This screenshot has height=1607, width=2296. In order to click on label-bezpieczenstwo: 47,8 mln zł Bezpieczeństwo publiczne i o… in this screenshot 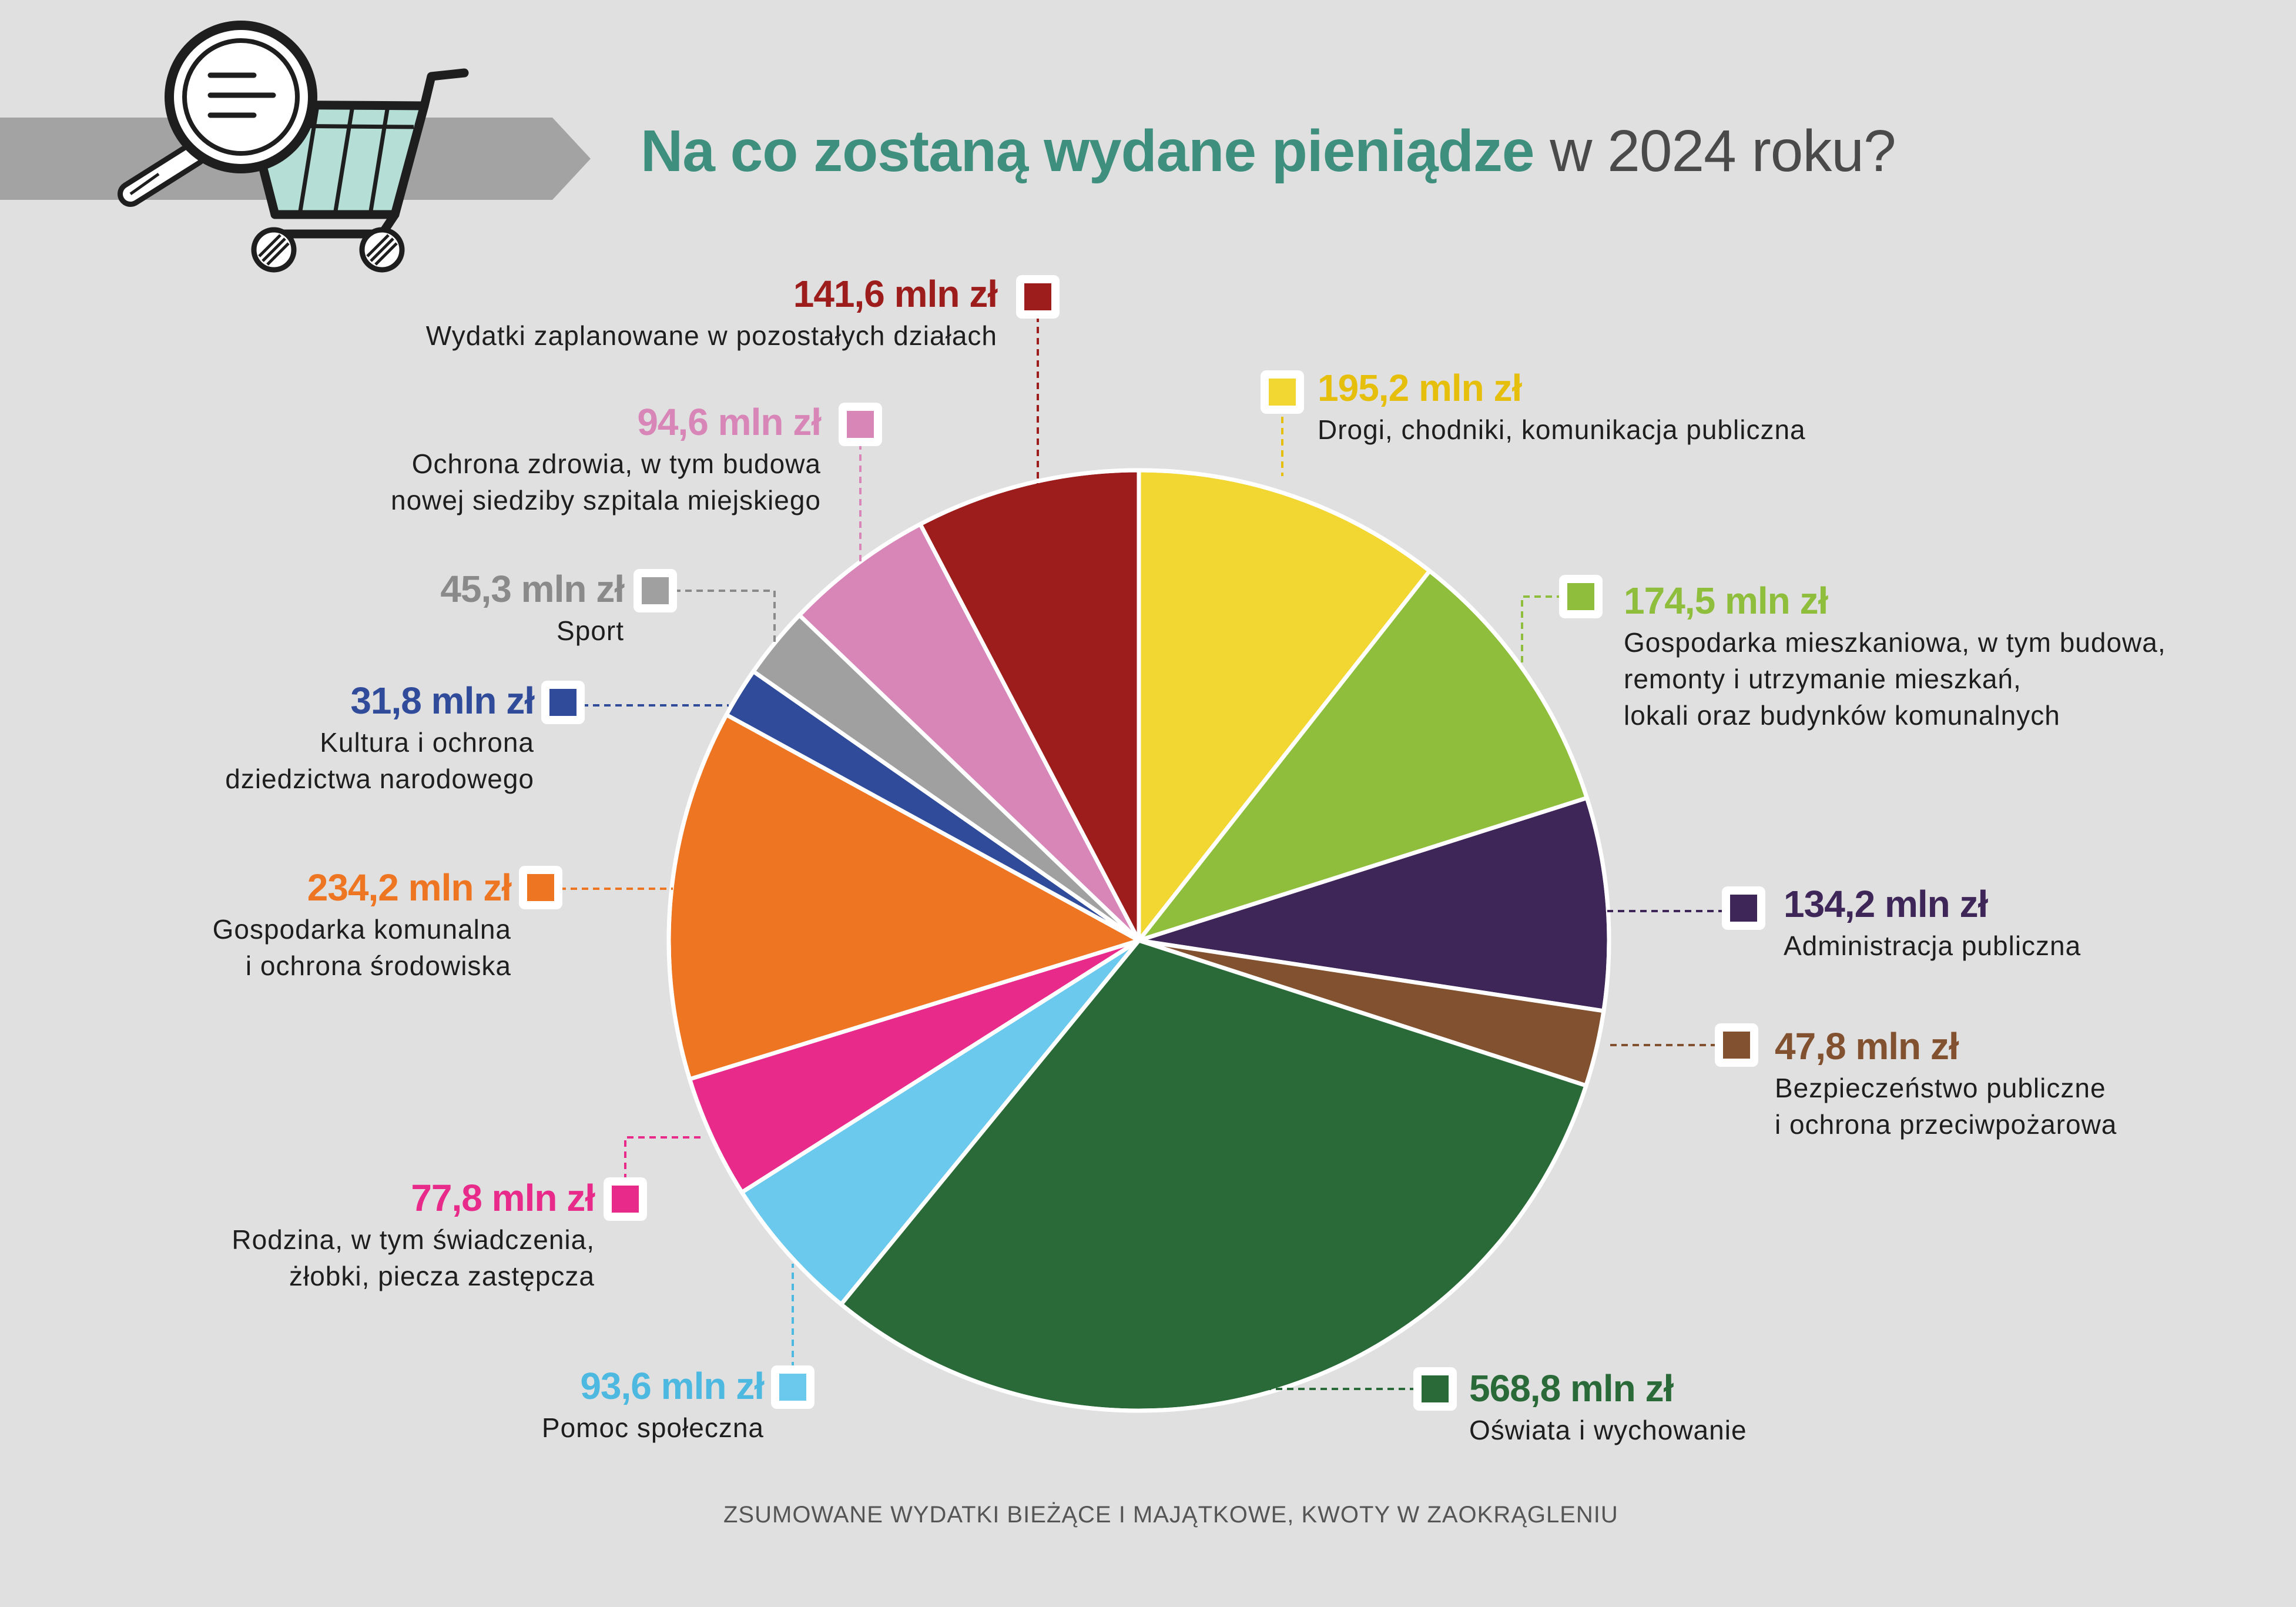, I will do `click(1946, 1083)`.